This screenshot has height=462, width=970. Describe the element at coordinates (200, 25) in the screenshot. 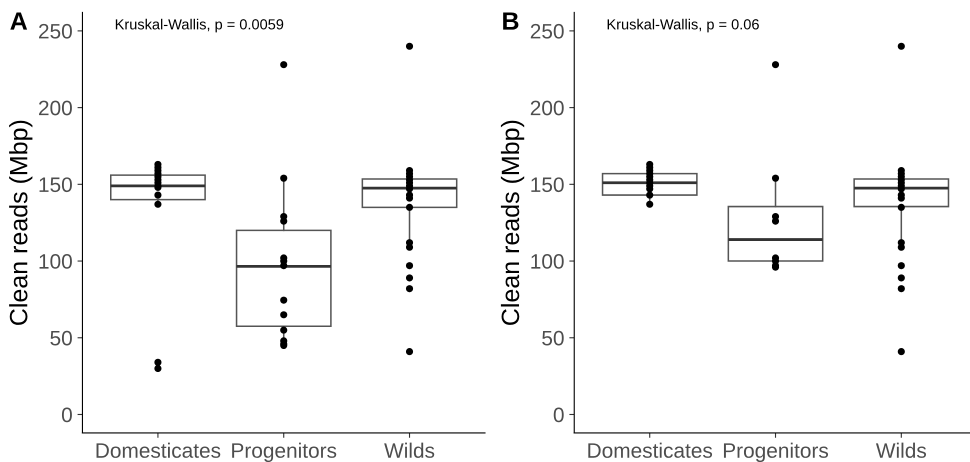

I see `annotation: Kruskal-Wallis, p = 0.0059` at that location.